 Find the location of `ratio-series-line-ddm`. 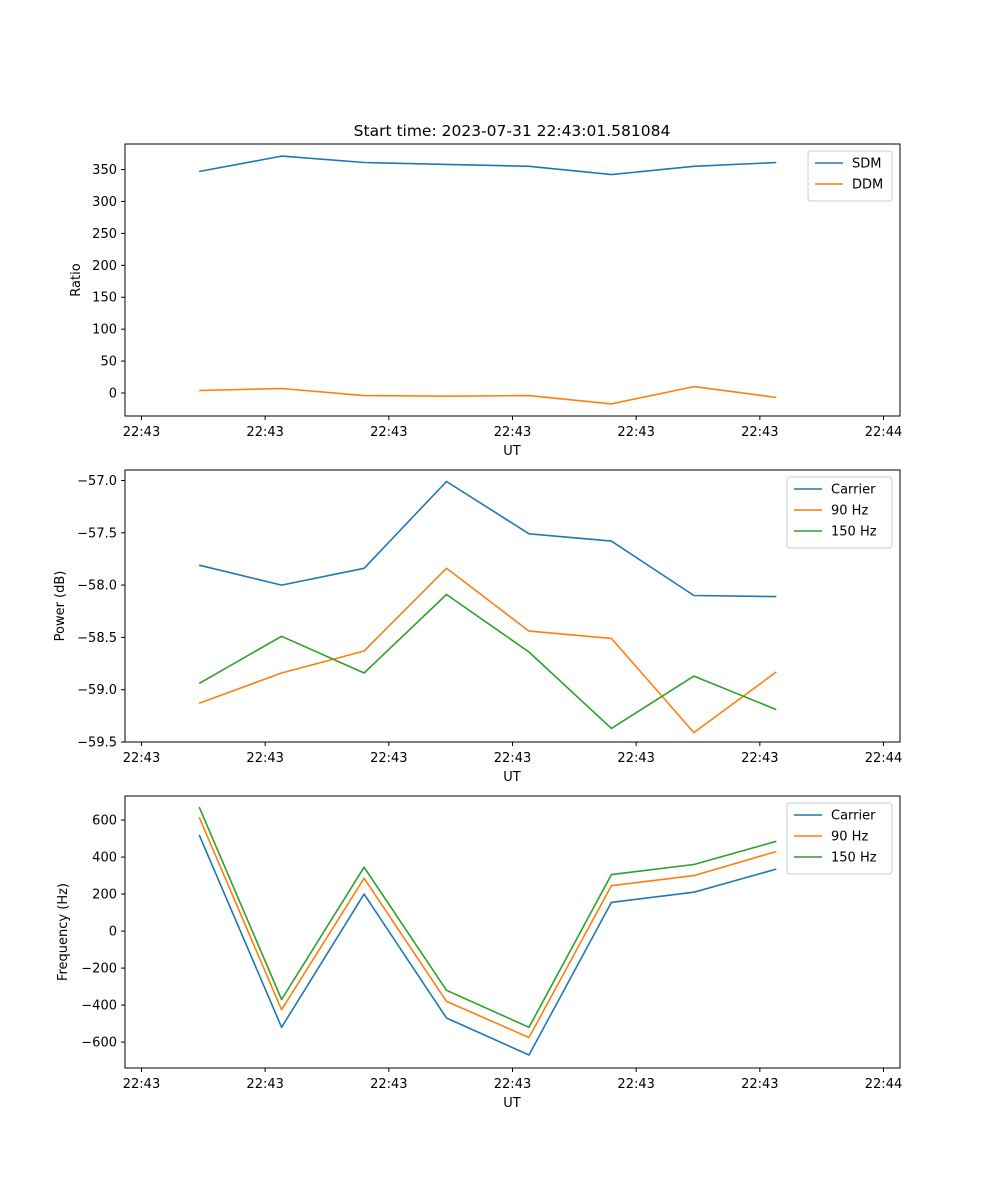

ratio-series-line-ddm is located at coordinates (488, 395).